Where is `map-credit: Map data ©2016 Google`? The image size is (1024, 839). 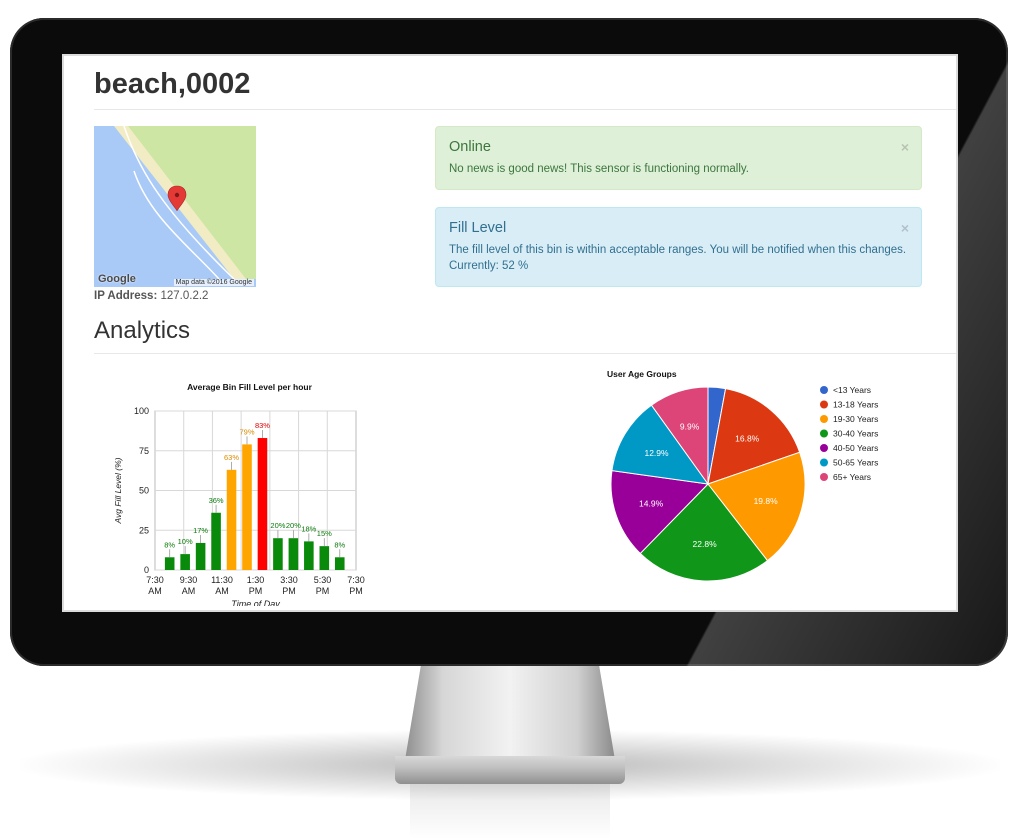 map-credit: Map data ©2016 Google is located at coordinates (213, 282).